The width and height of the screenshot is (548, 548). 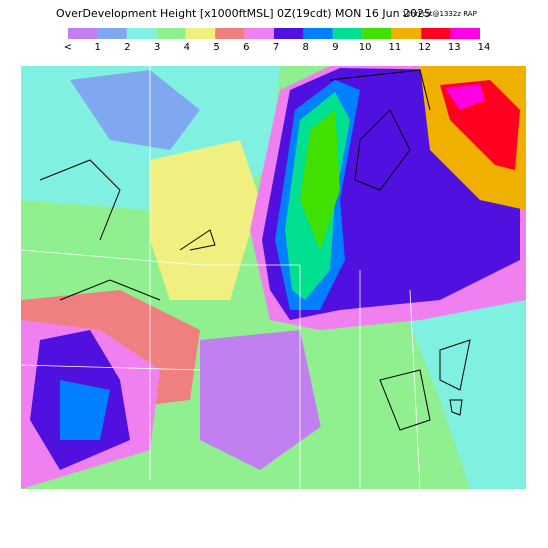 What do you see at coordinates (394, 47) in the screenshot?
I see `legend-label: 11` at bounding box center [394, 47].